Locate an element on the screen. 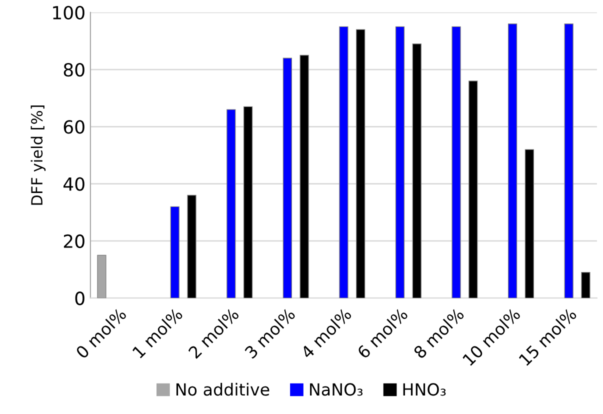  y-tick-label: 20 is located at coordinates (74, 241).